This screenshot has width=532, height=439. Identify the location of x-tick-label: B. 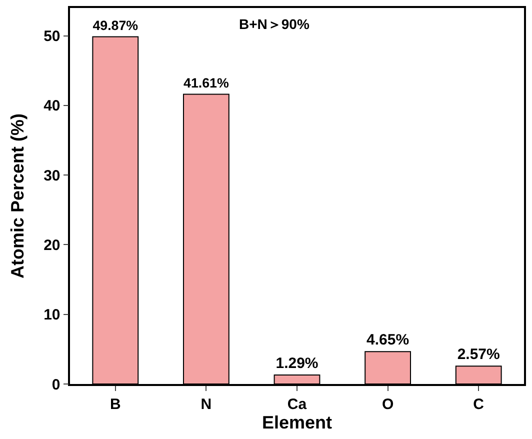
(115, 404).